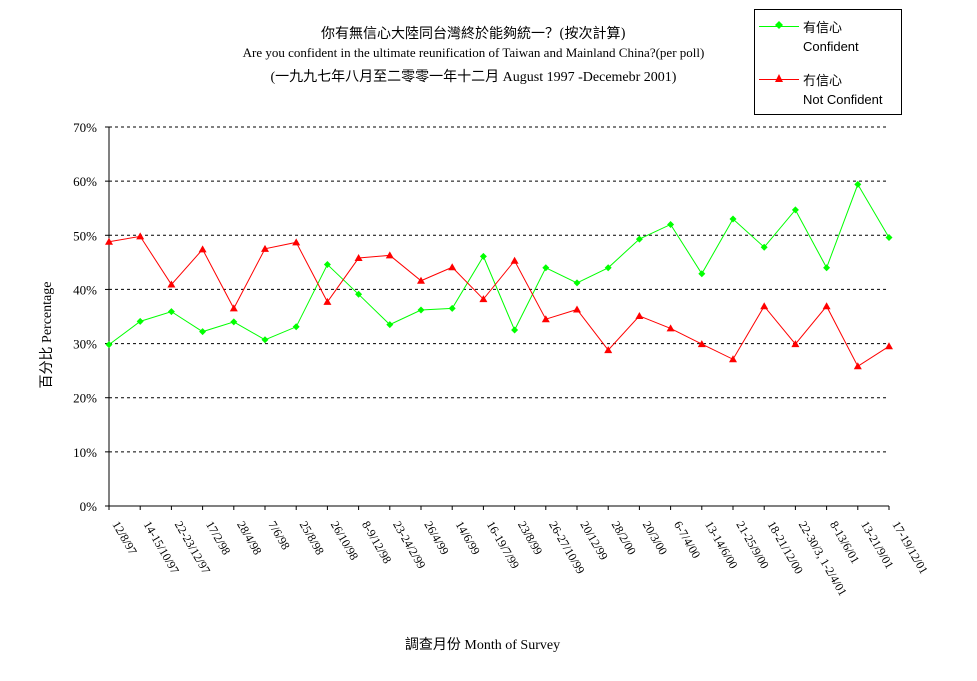 This screenshot has height=681, width=977. What do you see at coordinates (85, 235) in the screenshot?
I see `y-tick-label: 50%` at bounding box center [85, 235].